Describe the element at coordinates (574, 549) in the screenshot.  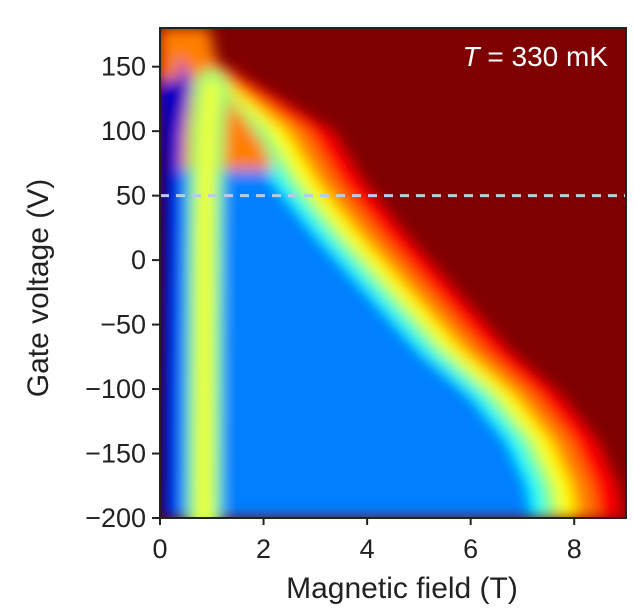
I see `x-tick-label-4: 8` at that location.